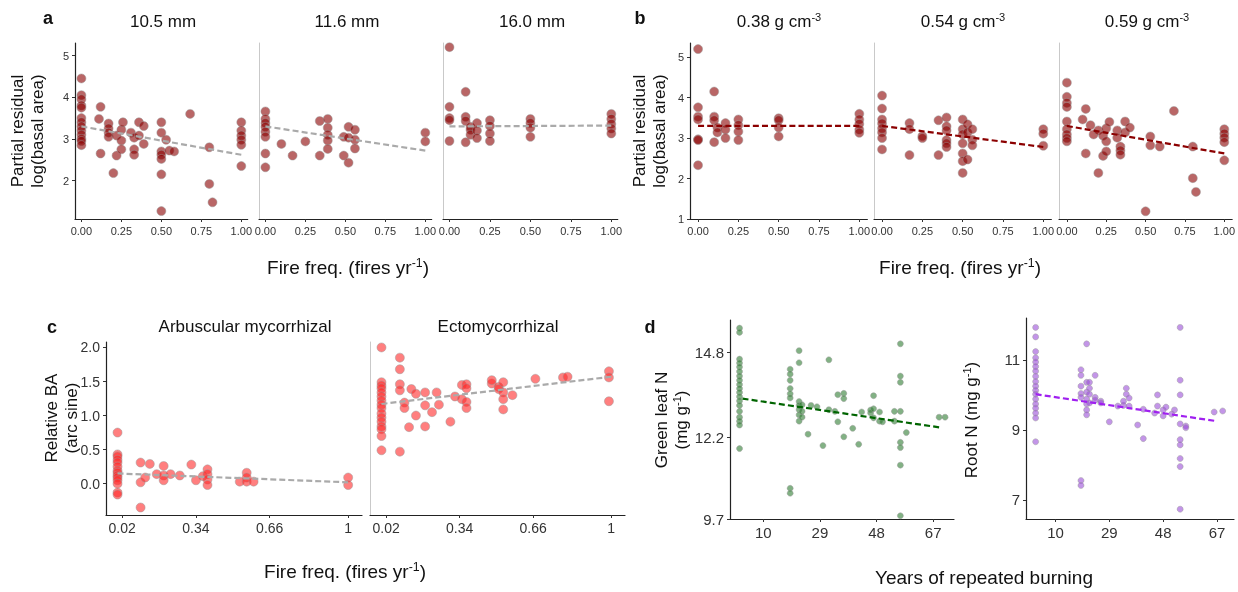 This screenshot has width=1238, height=592. Describe the element at coordinates (52, 327) in the screenshot. I see `text: c` at that location.